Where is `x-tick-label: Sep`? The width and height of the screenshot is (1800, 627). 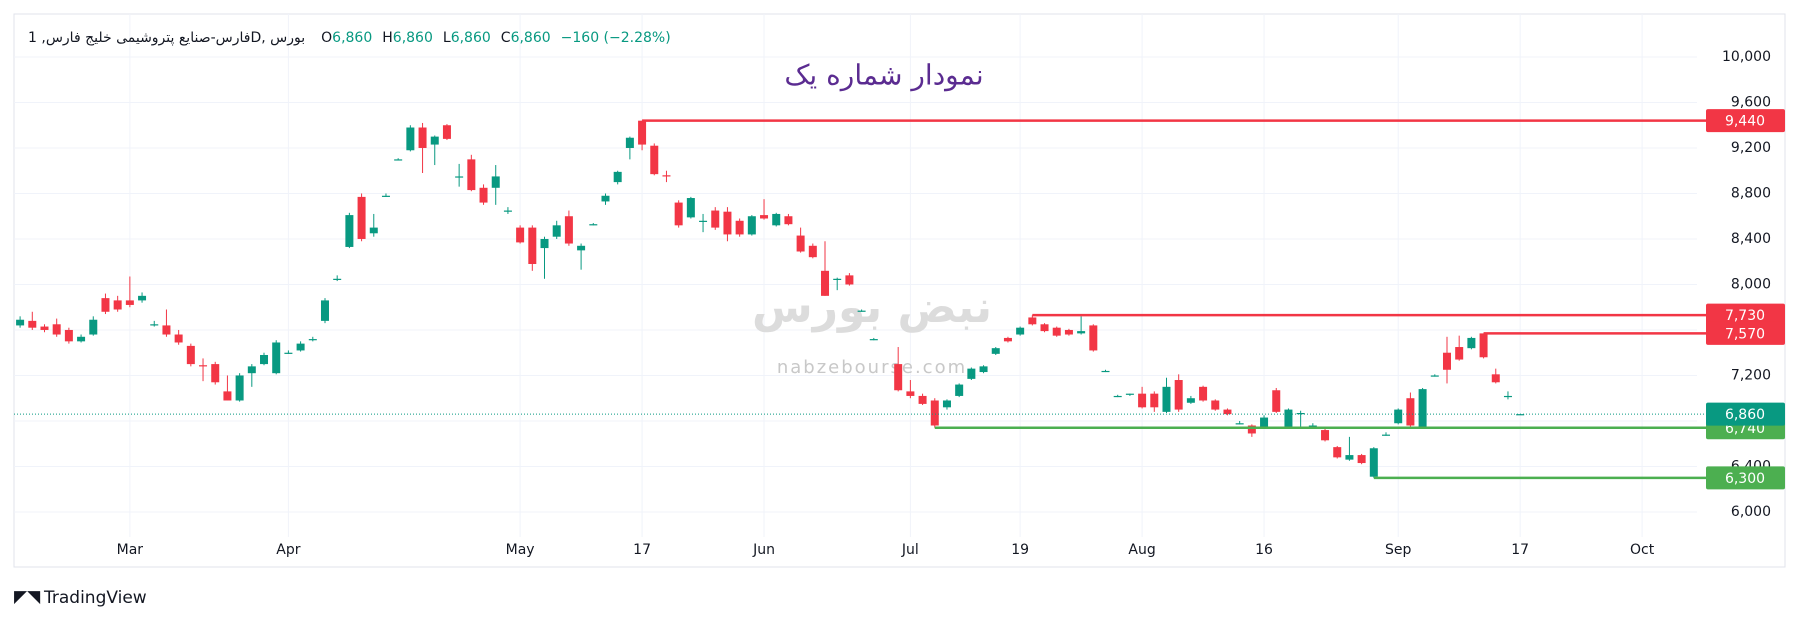
x-tick-label: Sep is located at coordinates (1398, 550).